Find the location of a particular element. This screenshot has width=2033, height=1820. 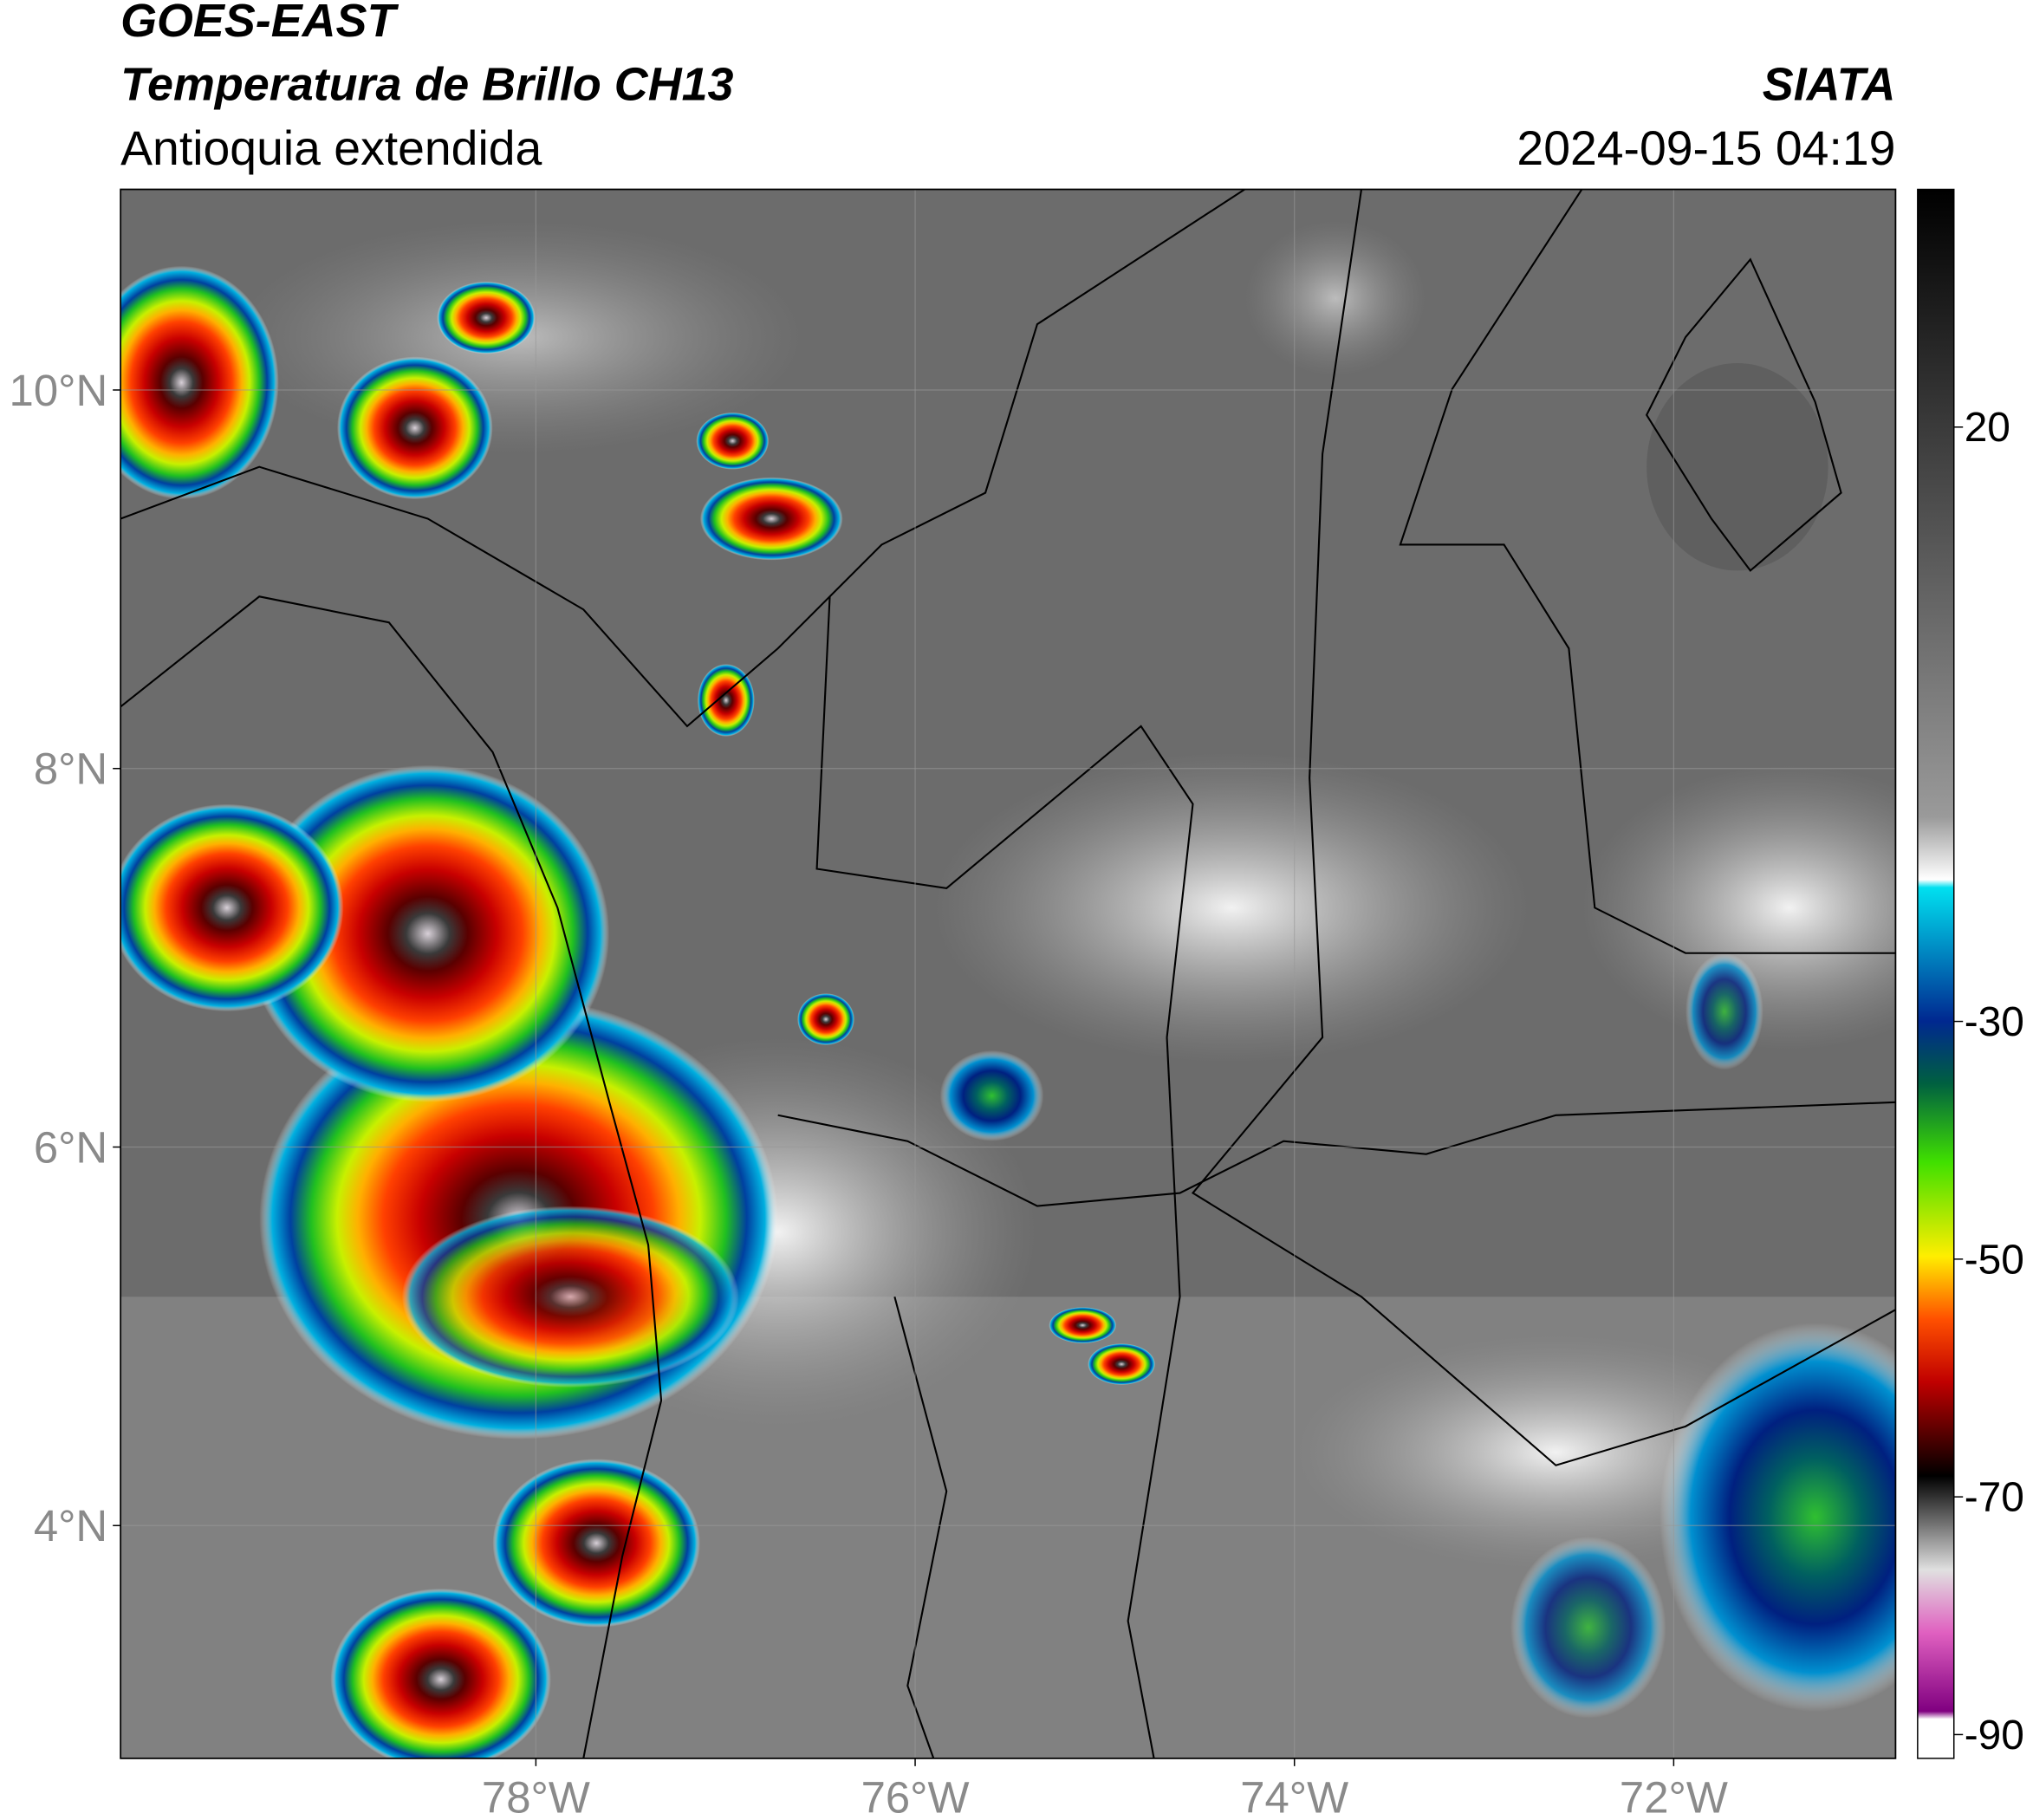

y-tick-label: 6°N is located at coordinates (70, 1147).